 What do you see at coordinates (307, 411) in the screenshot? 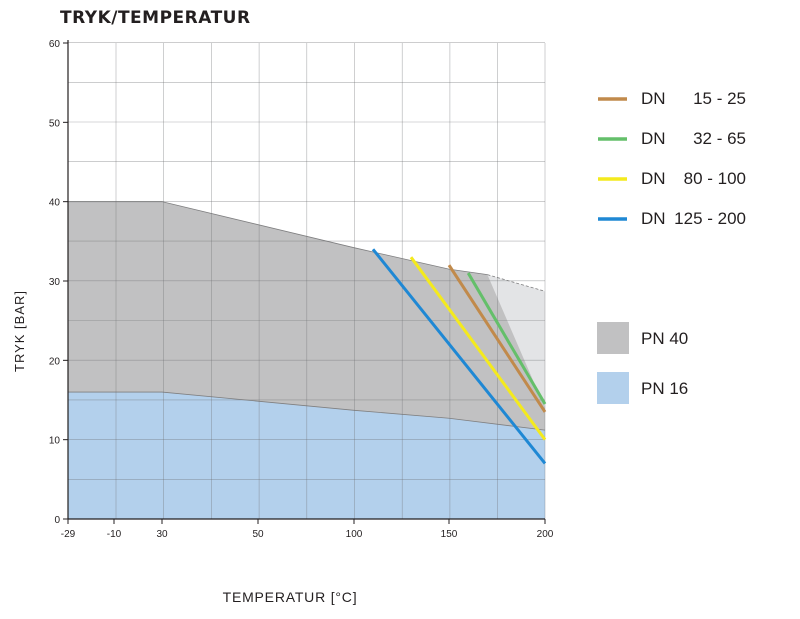
I see `area-pn16-outline` at bounding box center [307, 411].